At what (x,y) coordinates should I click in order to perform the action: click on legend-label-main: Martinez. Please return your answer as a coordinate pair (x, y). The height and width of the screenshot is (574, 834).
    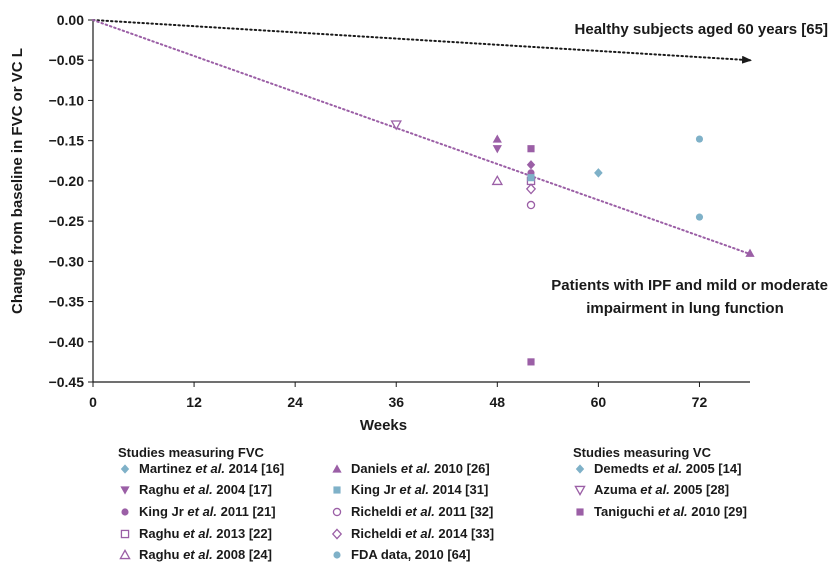
    Looking at the image, I should click on (167, 468).